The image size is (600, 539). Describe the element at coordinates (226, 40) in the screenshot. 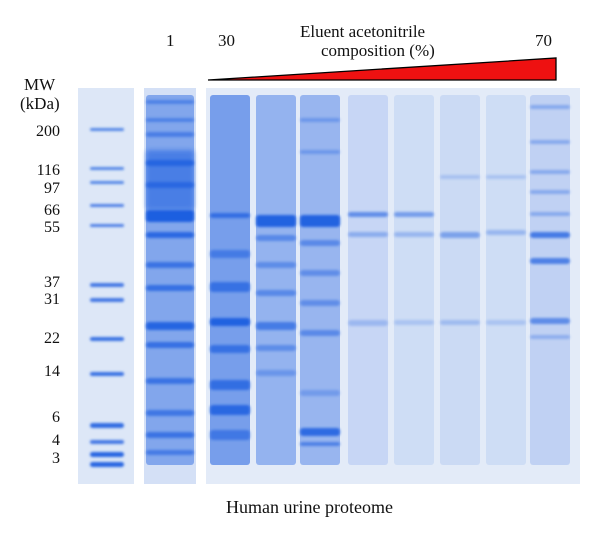

I see `lane-label-30: 30` at that location.